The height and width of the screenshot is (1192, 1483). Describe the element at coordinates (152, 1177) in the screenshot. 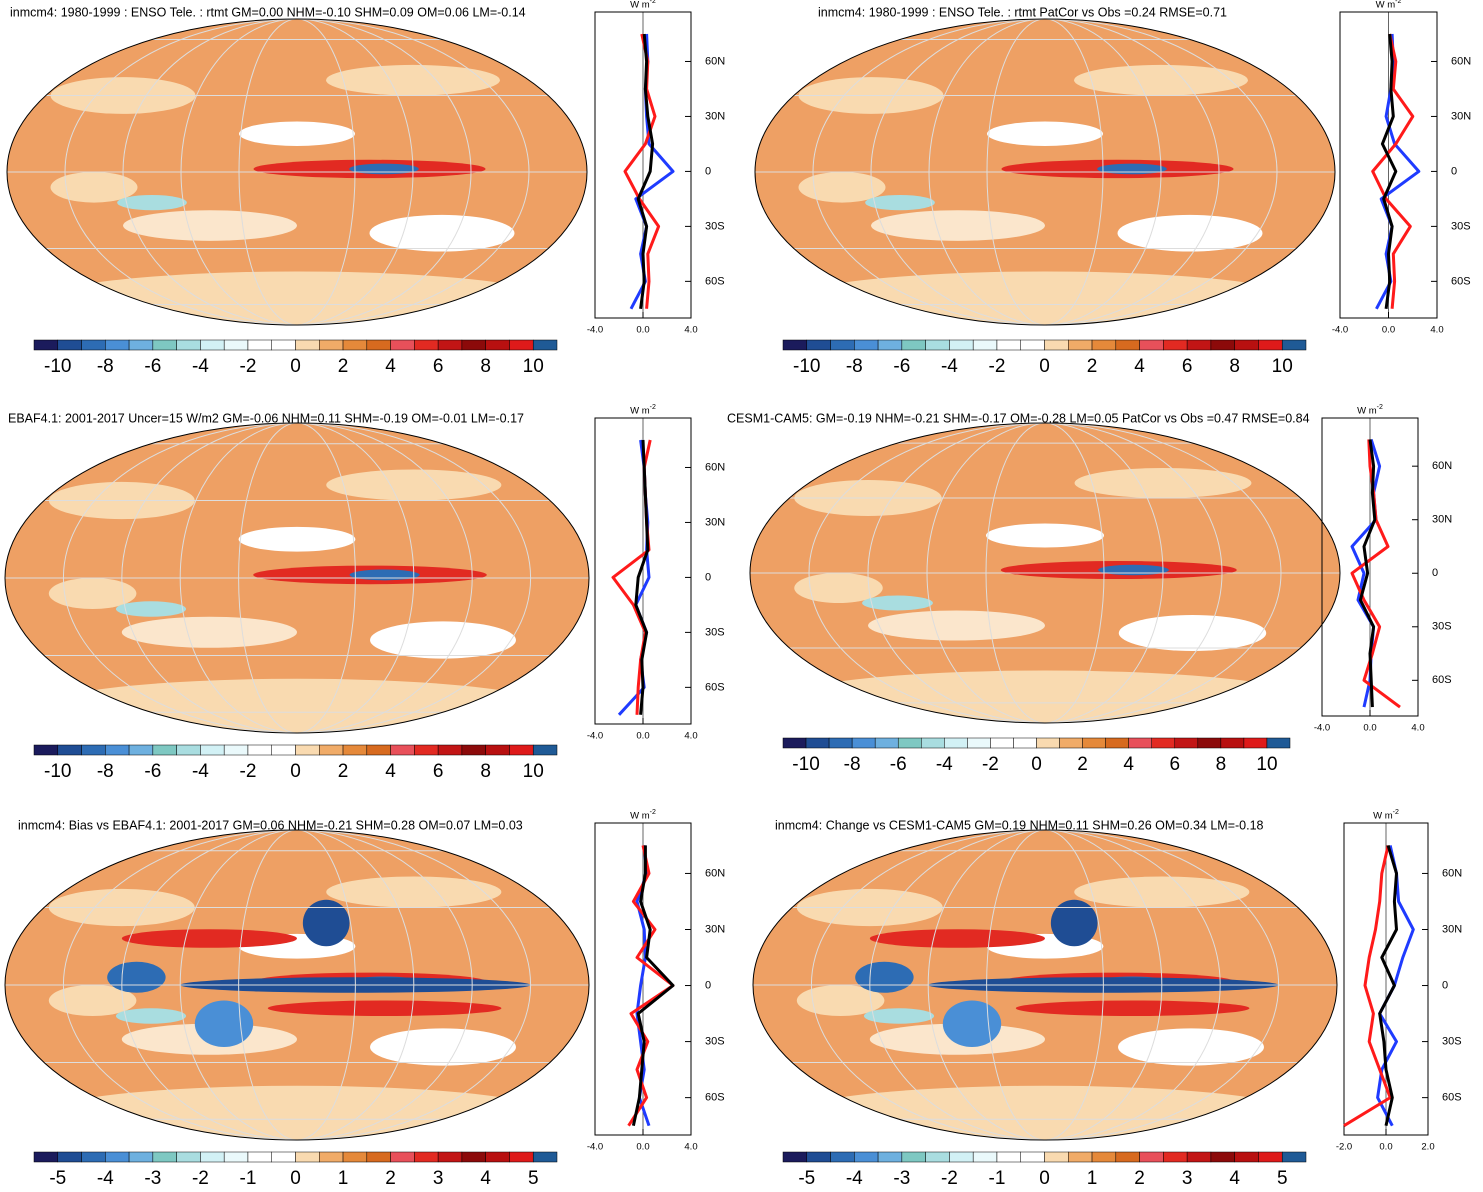

I see `colorbar-label: -3` at that location.